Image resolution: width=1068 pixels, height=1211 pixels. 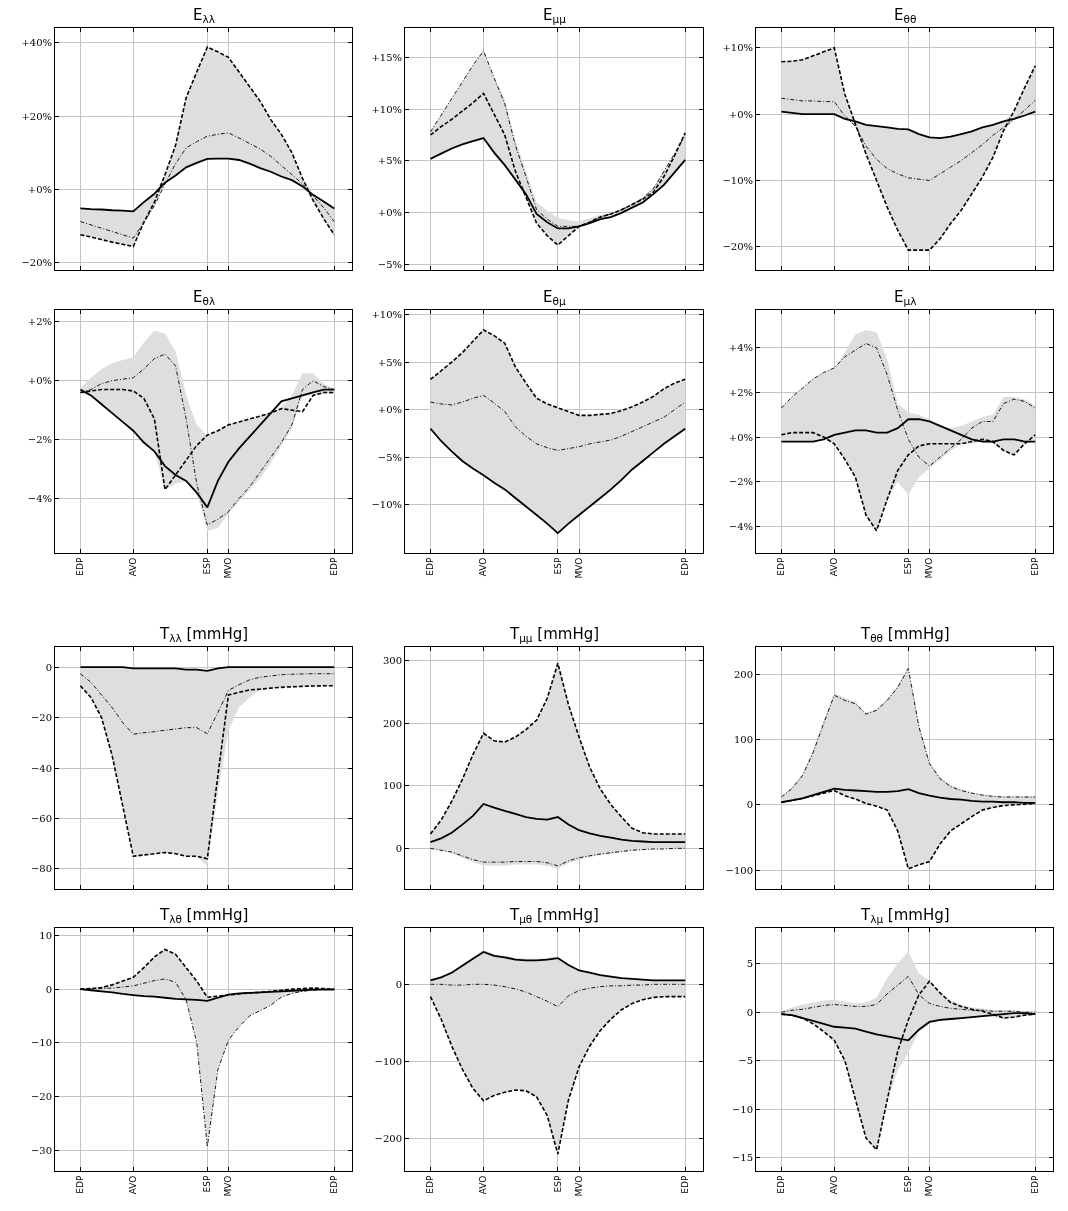 What do you see at coordinates (41, 869) in the screenshot?
I see `y-tick-label: −80` at bounding box center [41, 869].